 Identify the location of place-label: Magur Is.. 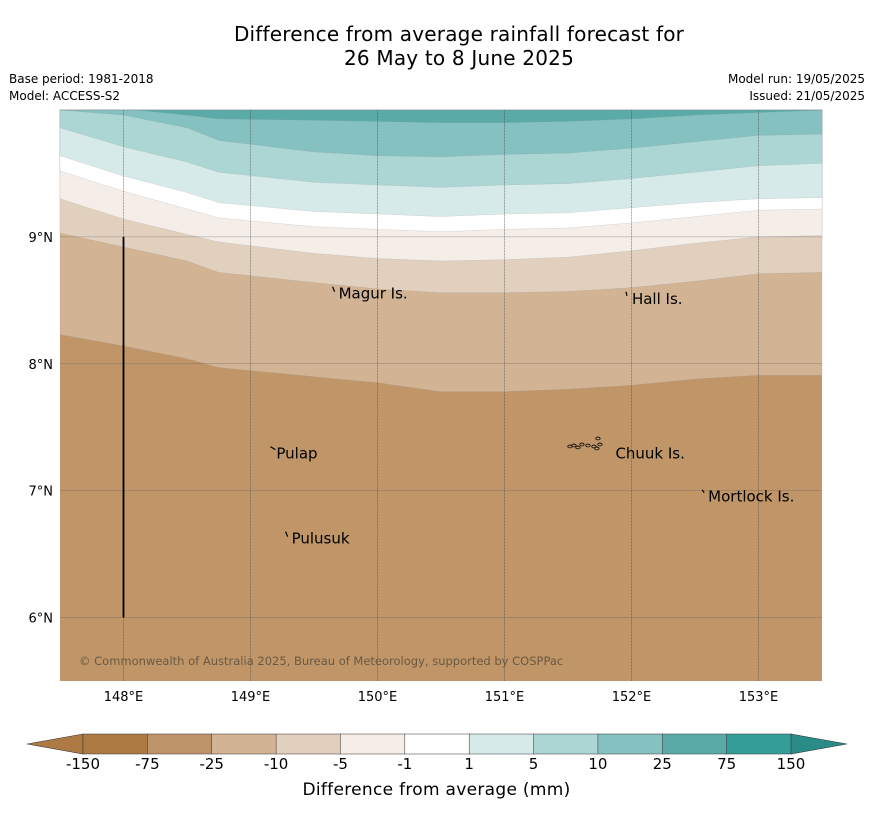
(373, 294).